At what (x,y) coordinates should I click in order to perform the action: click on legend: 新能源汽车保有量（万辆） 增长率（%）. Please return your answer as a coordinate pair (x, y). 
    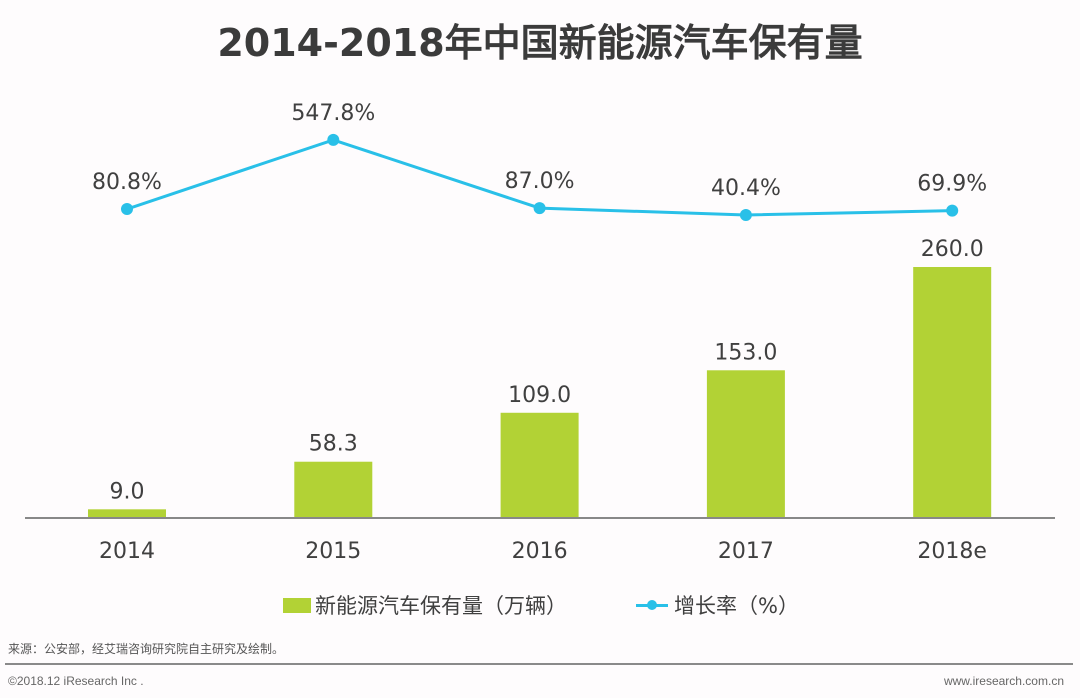
    Looking at the image, I should click on (540, 605).